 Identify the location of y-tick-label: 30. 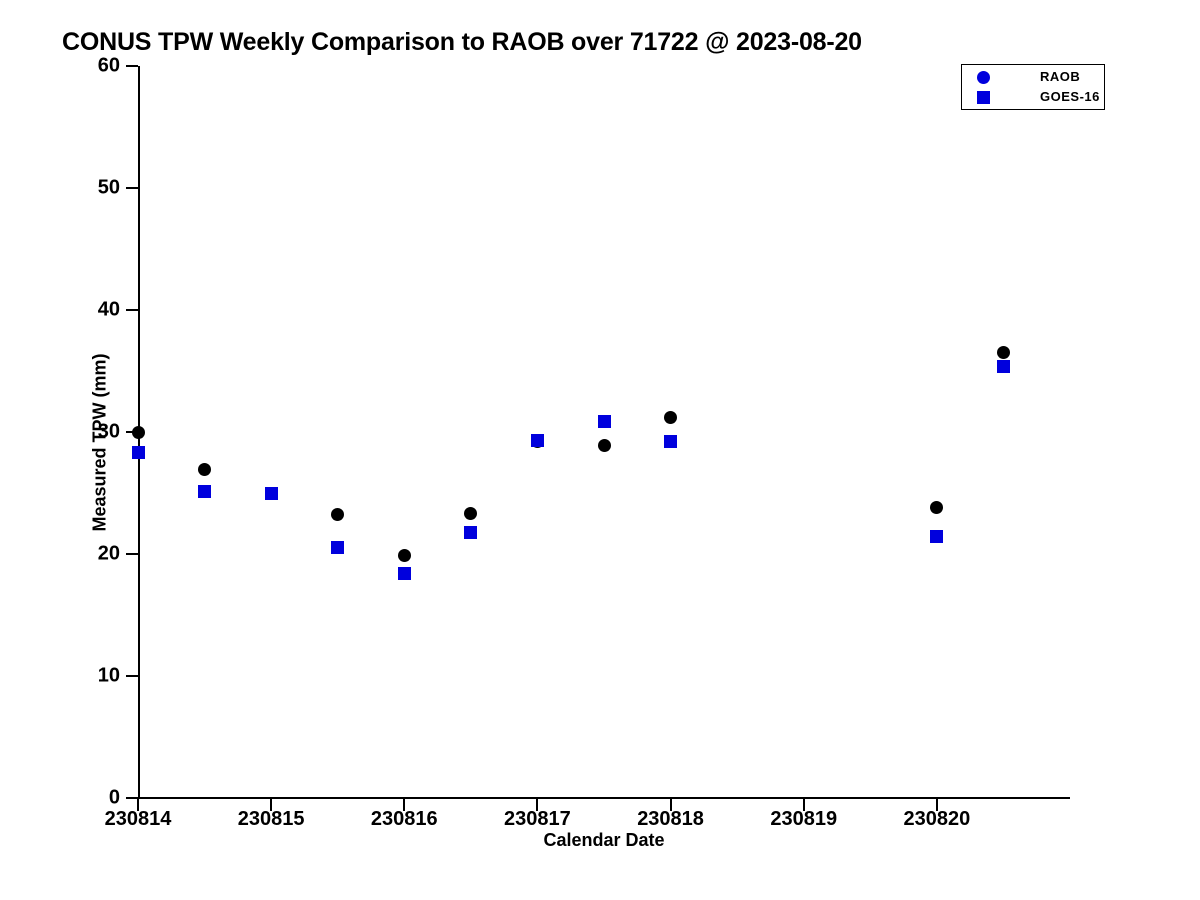
(108, 431).